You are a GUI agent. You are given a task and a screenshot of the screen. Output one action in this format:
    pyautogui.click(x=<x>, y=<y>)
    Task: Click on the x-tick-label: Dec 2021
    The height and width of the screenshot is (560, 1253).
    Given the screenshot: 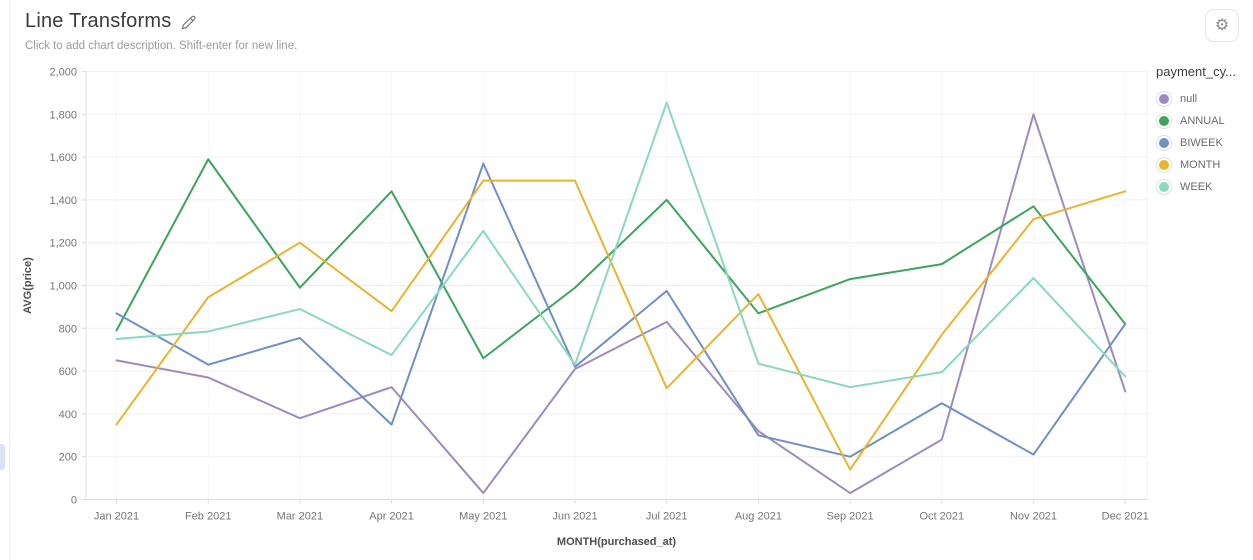 What is the action you would take?
    pyautogui.click(x=1125, y=517)
    